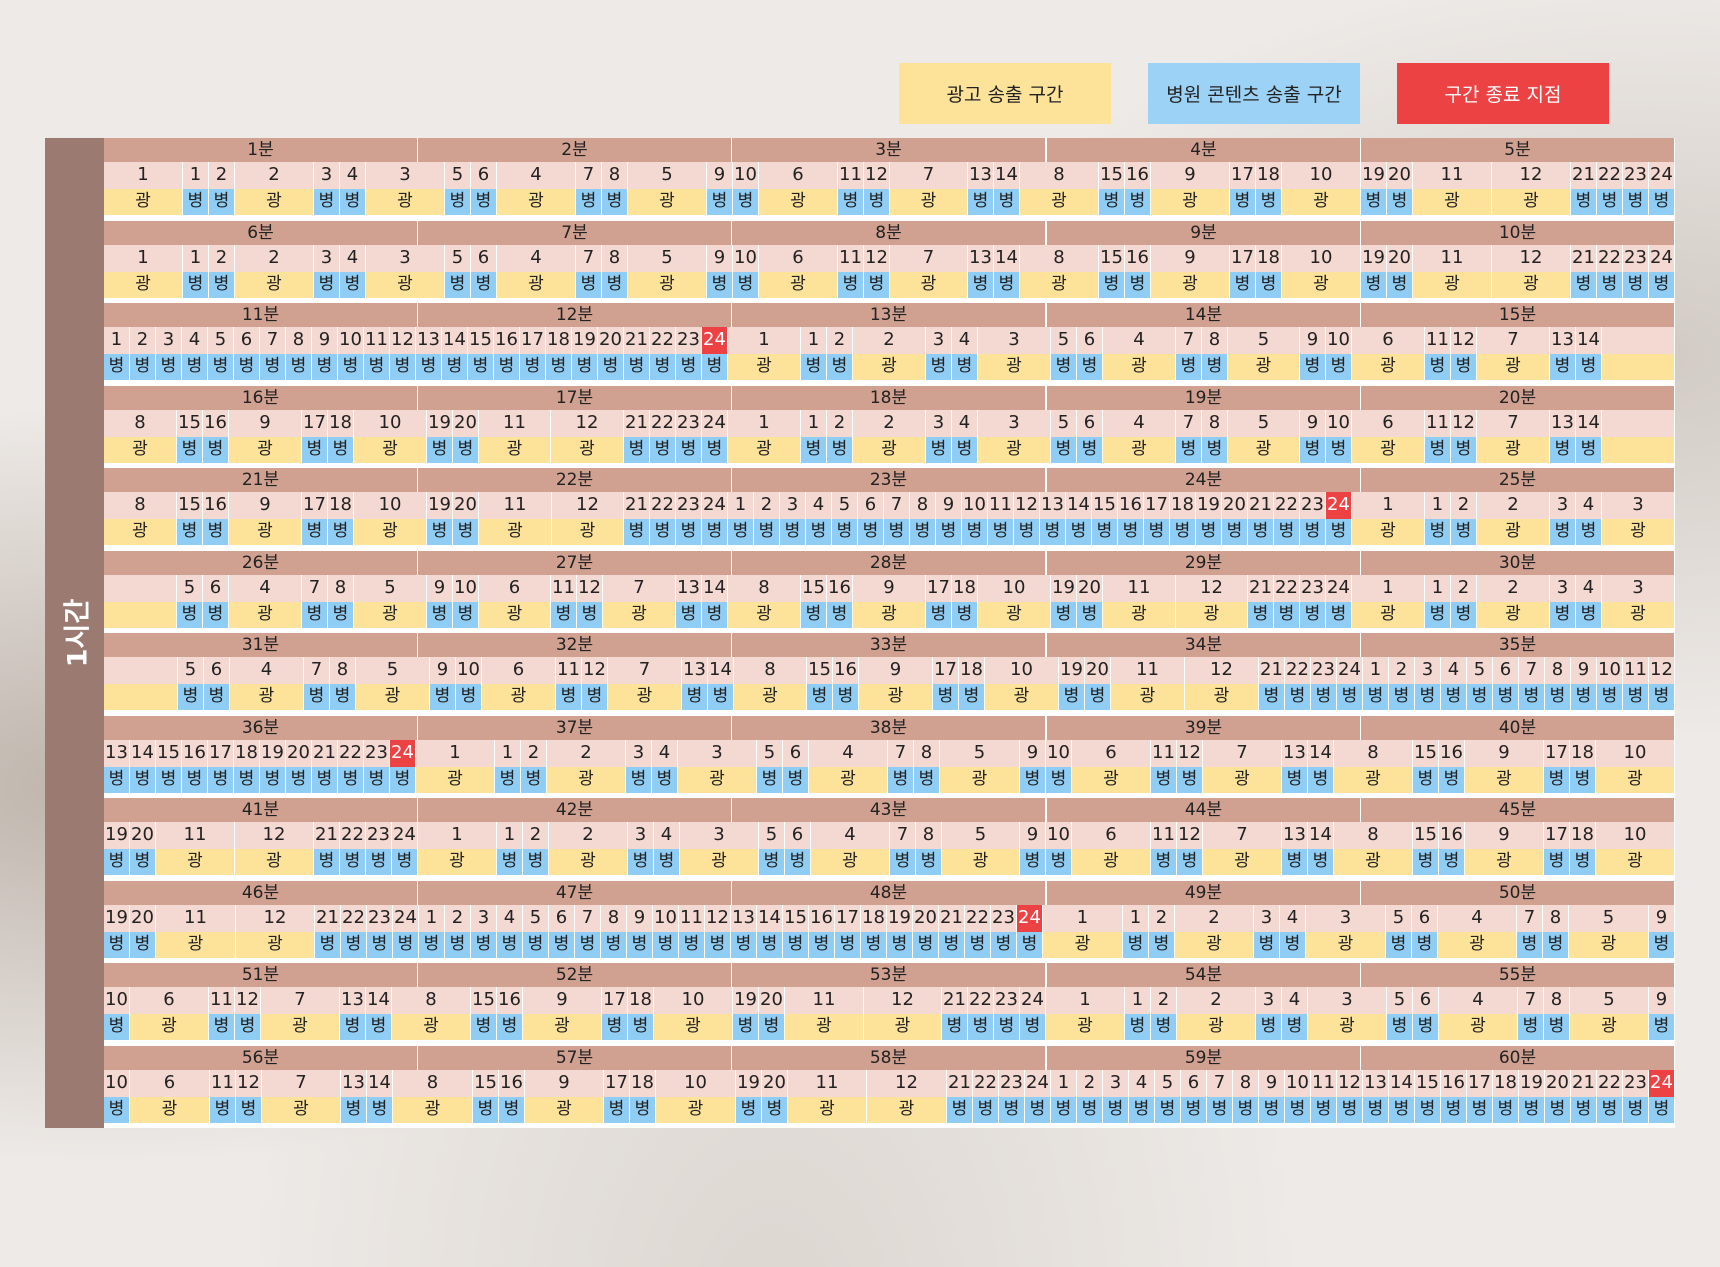 This screenshot has height=1267, width=1720. What do you see at coordinates (1204, 233) in the screenshot?
I see `minute-header: 9분` at bounding box center [1204, 233].